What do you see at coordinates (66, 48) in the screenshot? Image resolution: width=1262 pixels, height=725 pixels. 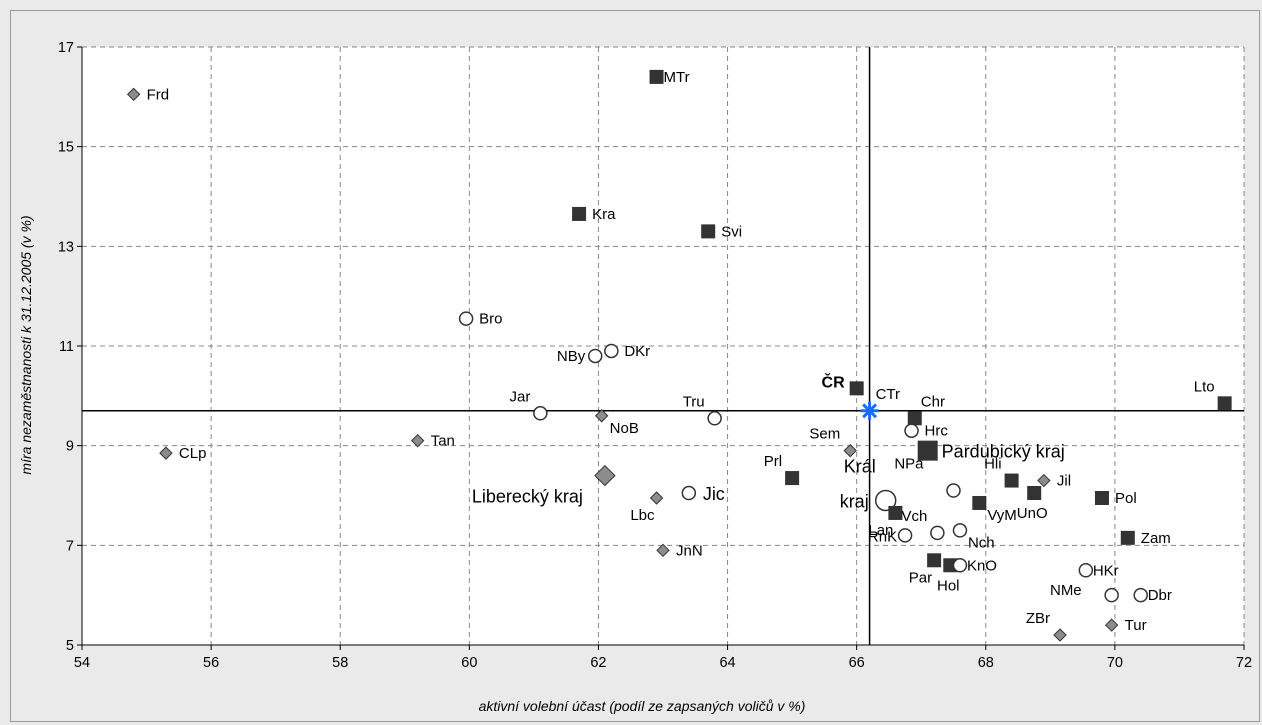 I see `y-tick-label: 17` at bounding box center [66, 48].